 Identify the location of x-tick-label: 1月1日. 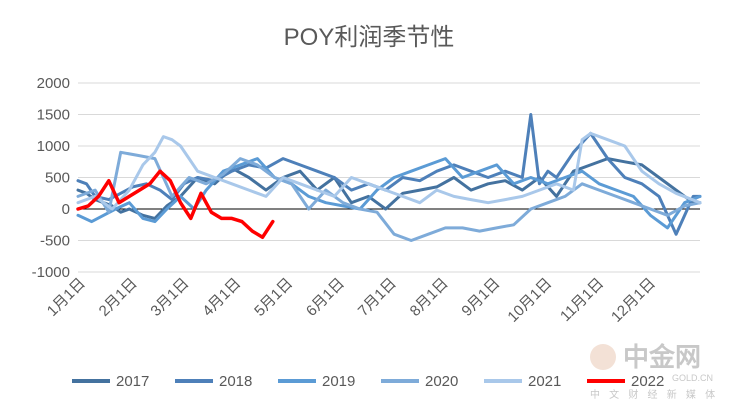
(66, 297).